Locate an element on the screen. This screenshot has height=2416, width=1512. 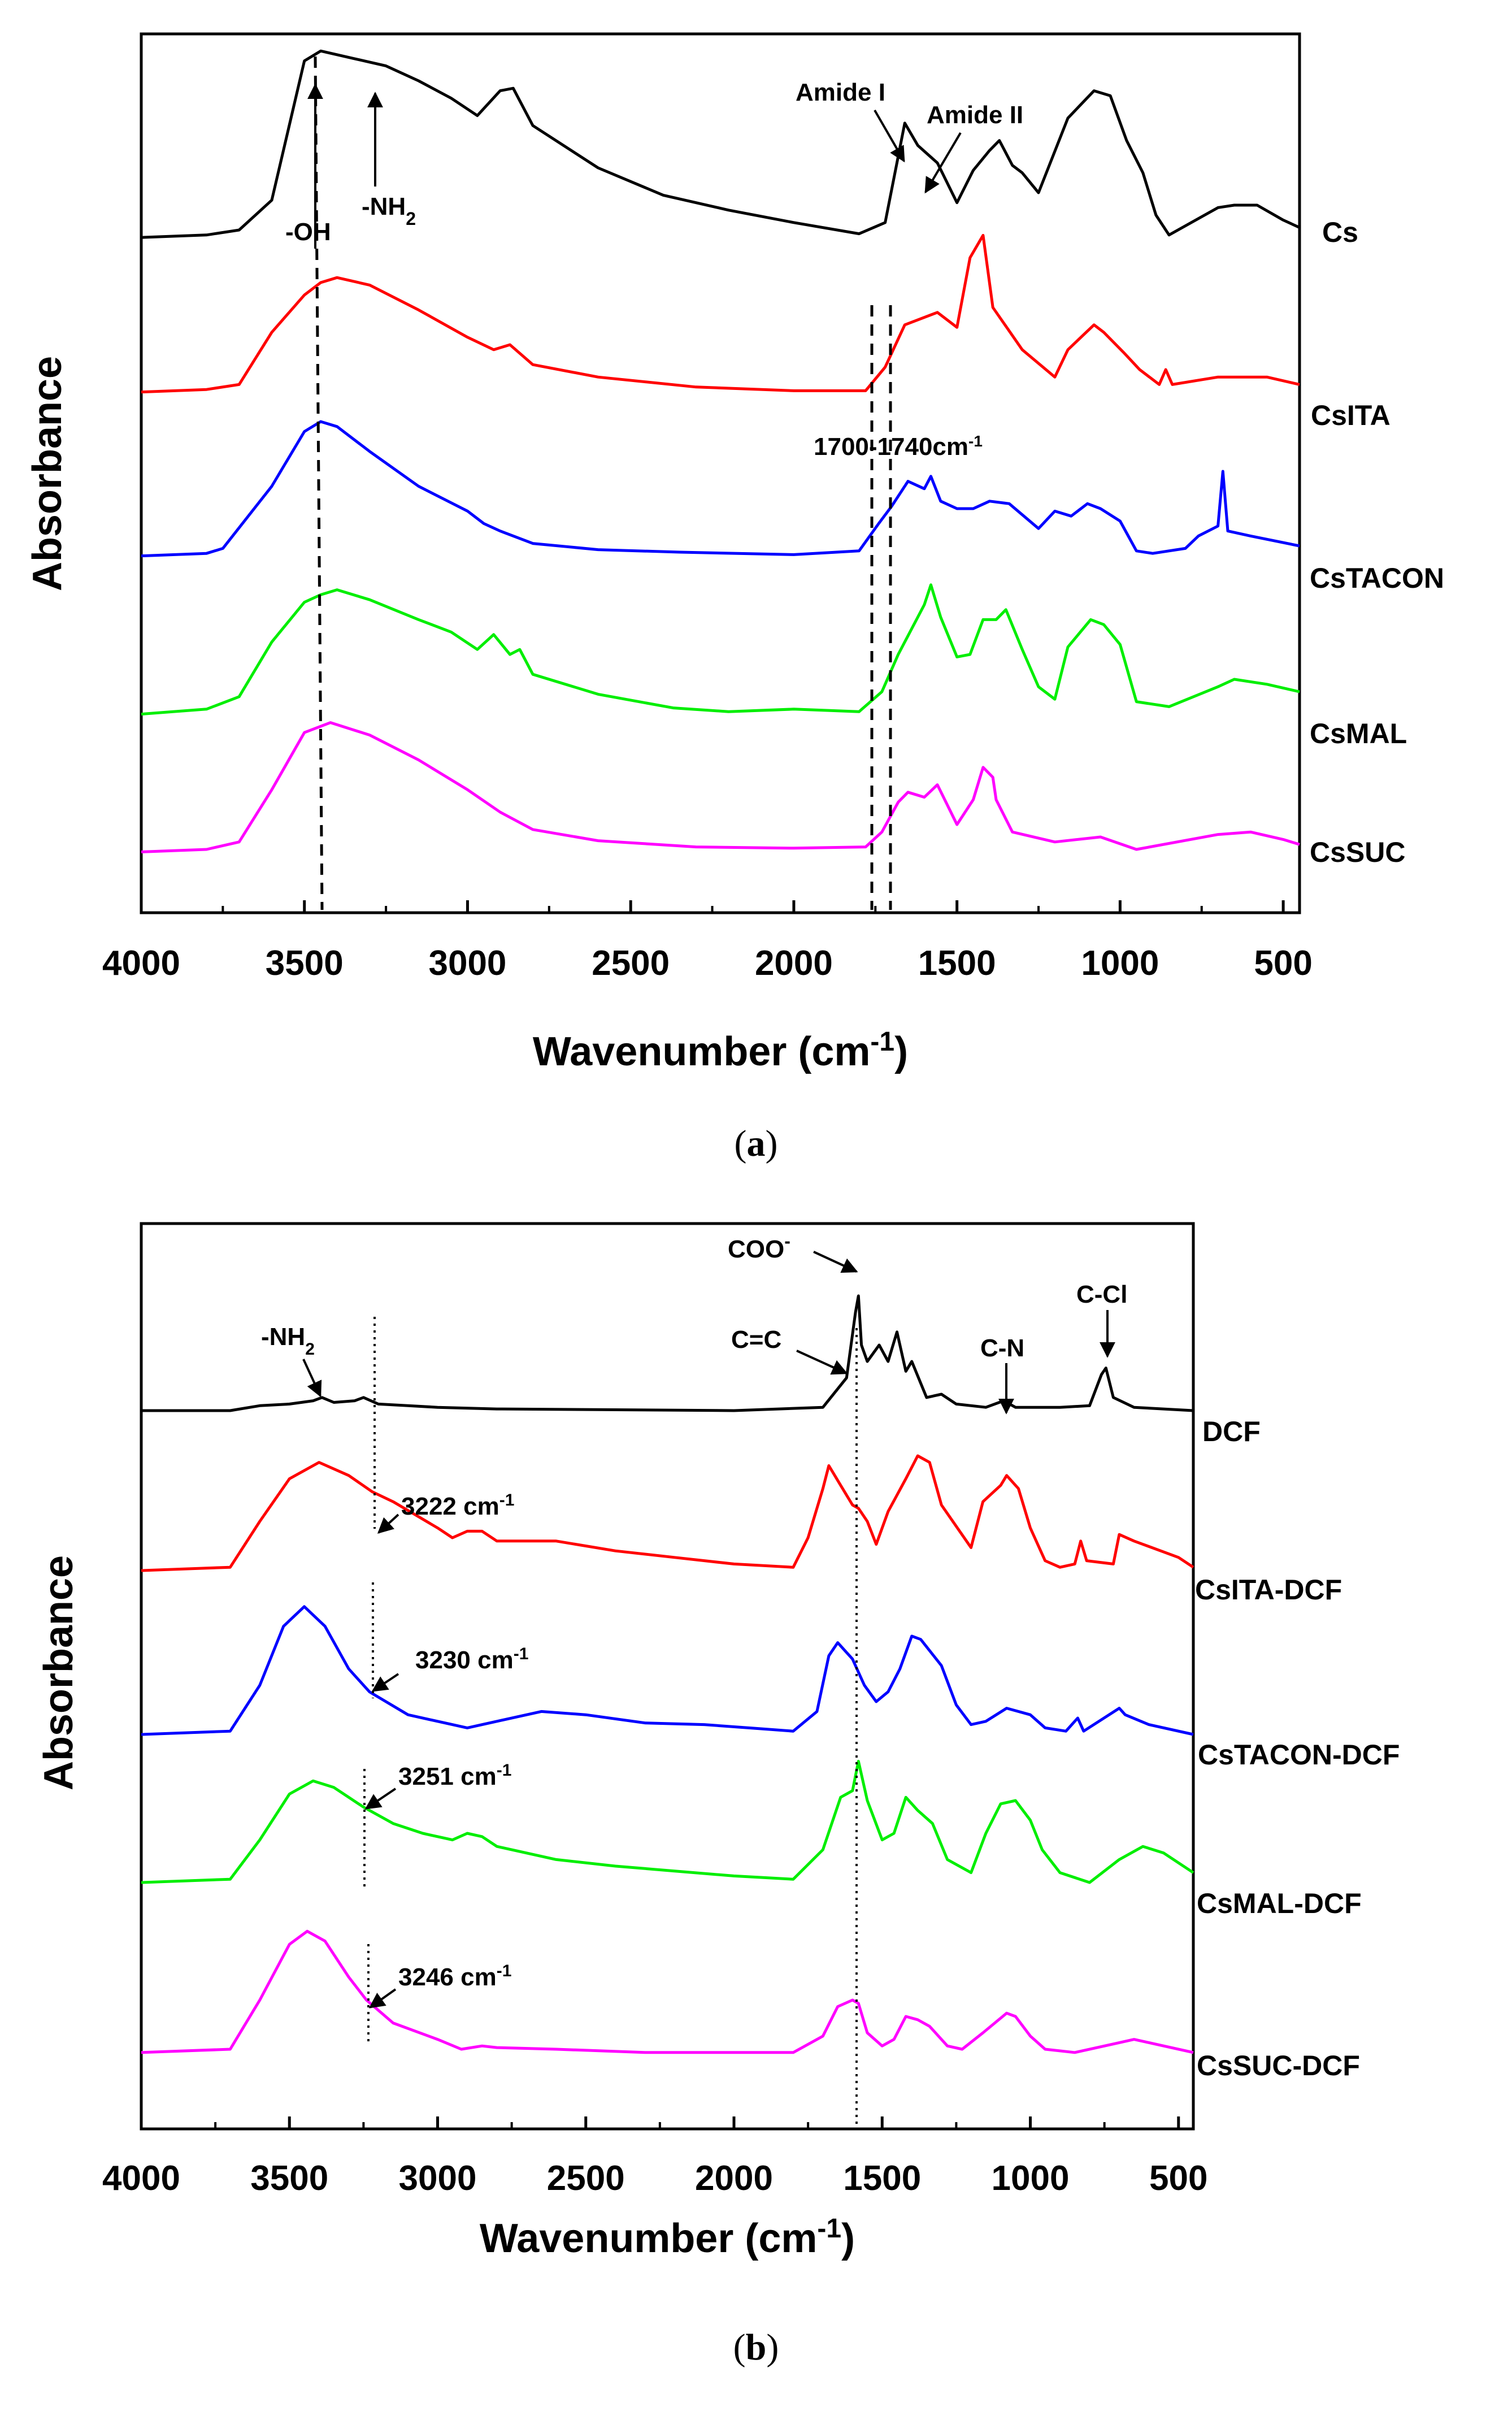
series-label-cssuc: CsSUC is located at coordinates (1357, 852).